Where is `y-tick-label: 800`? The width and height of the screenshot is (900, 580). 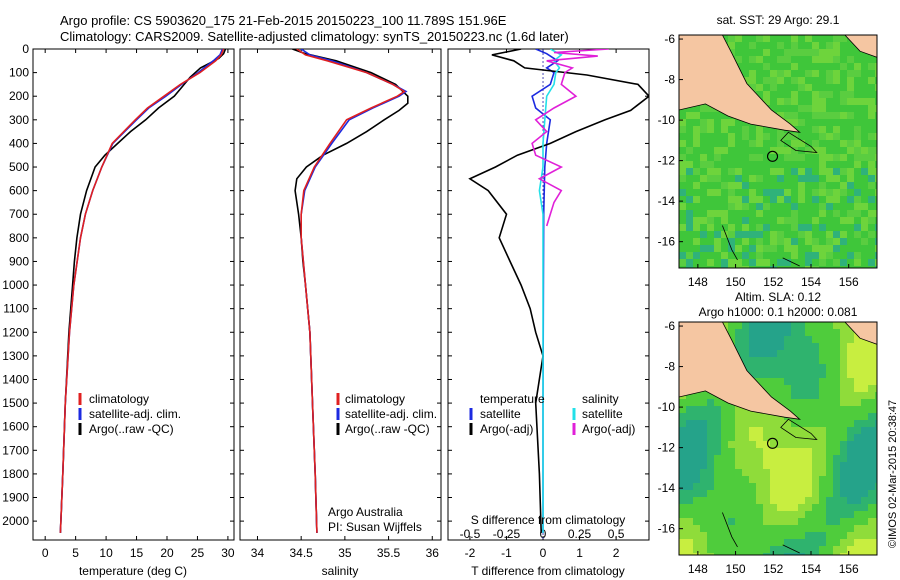 y-tick-label: 800 is located at coordinates (19, 238).